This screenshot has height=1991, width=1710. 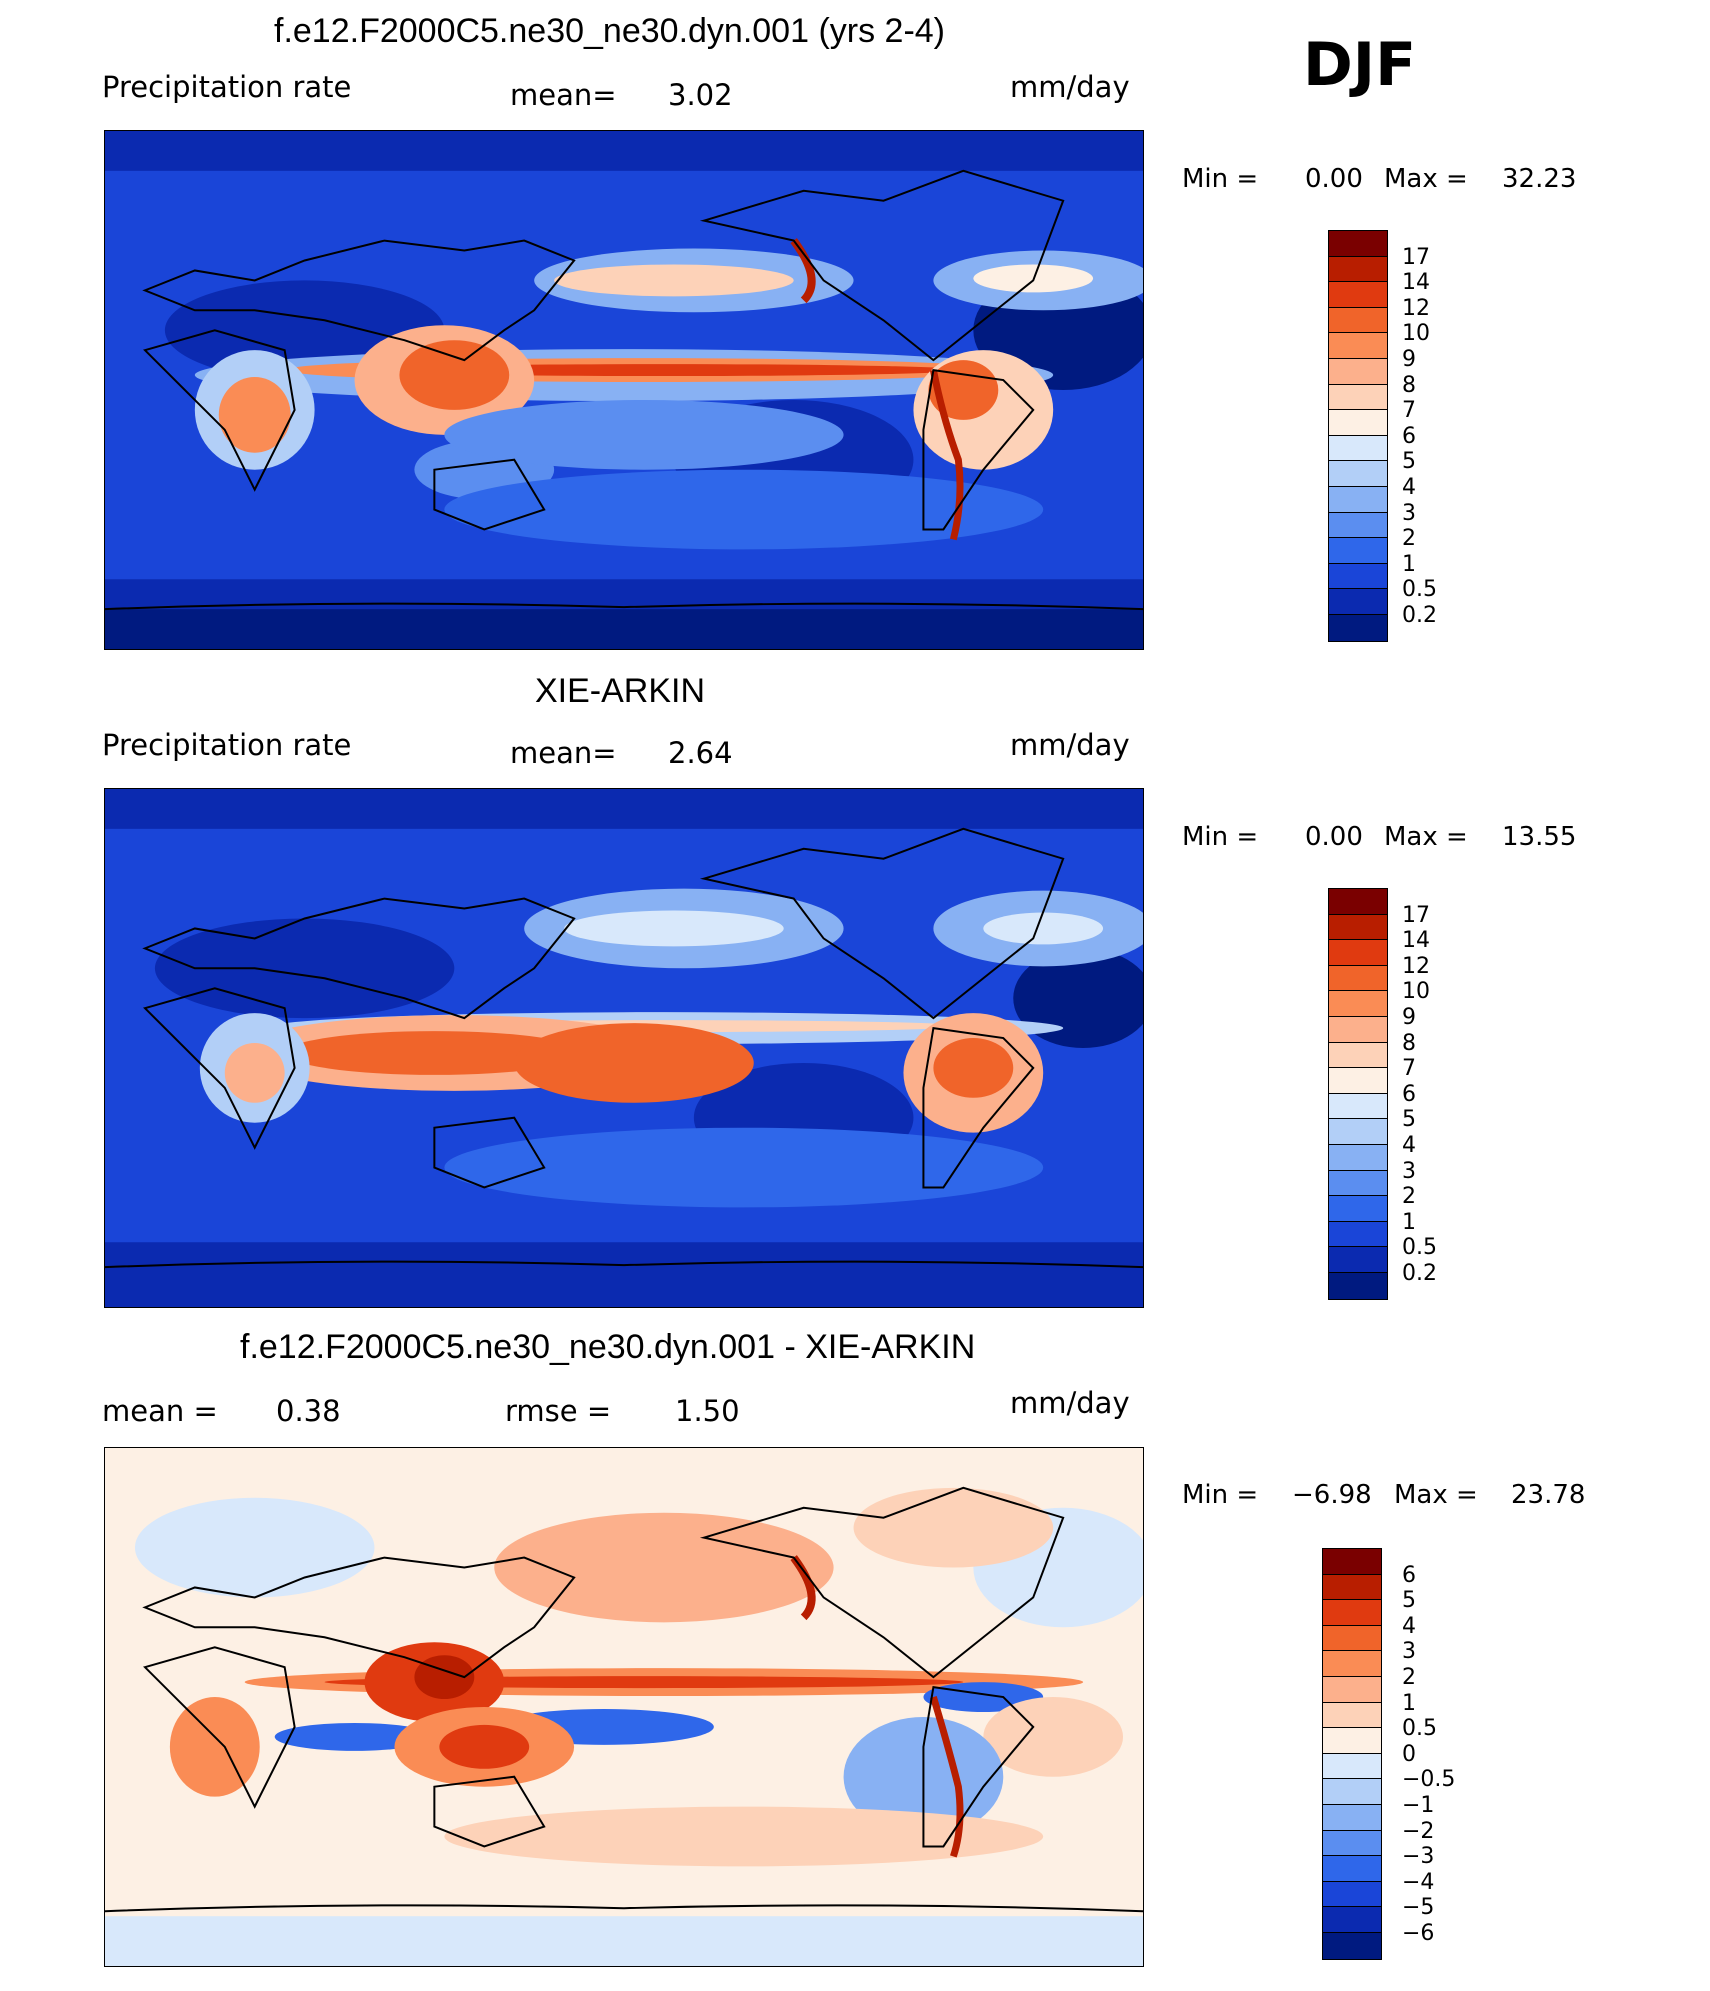 I want to click on panel3-max-value: 23.78, so click(x=1548, y=1495).